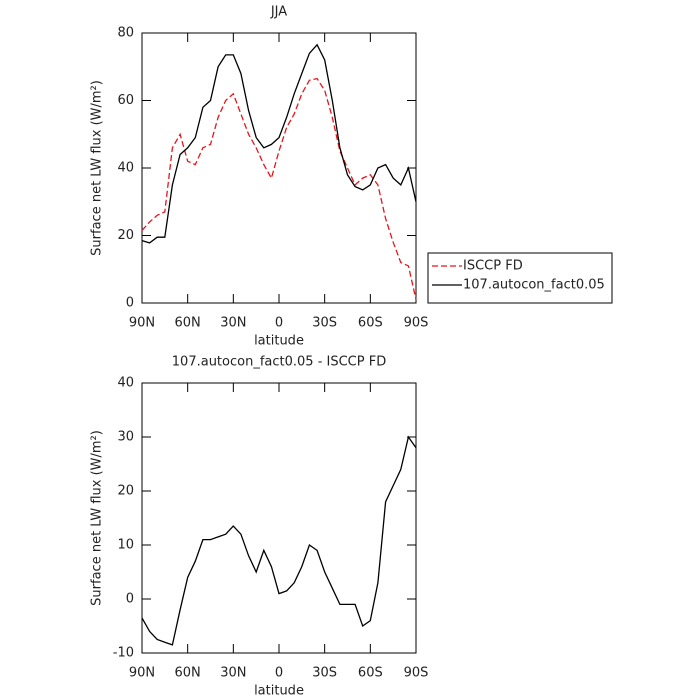 Image resolution: width=700 pixels, height=700 pixels. I want to click on y-tick-label: 60, so click(125, 100).